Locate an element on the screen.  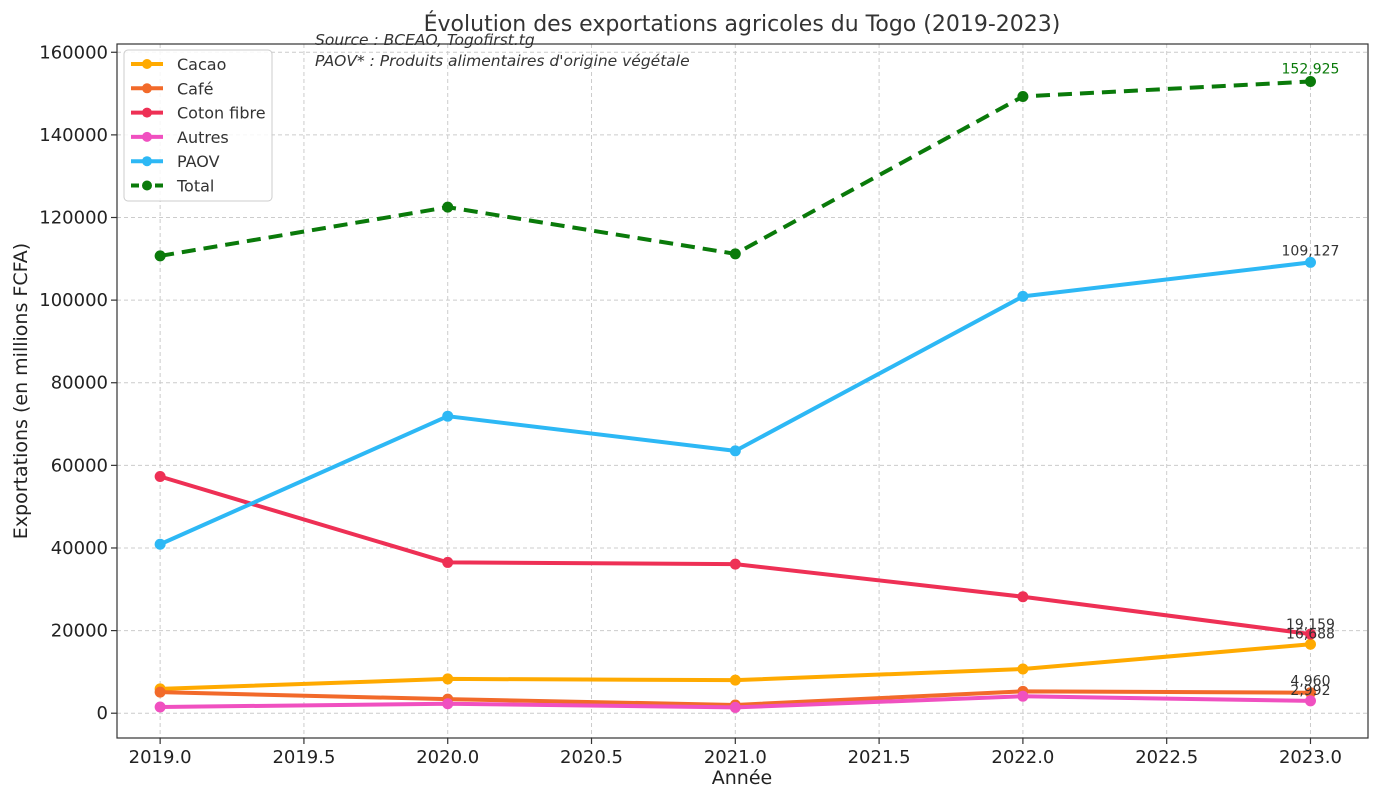
series-autres is located at coordinates (735, 701).